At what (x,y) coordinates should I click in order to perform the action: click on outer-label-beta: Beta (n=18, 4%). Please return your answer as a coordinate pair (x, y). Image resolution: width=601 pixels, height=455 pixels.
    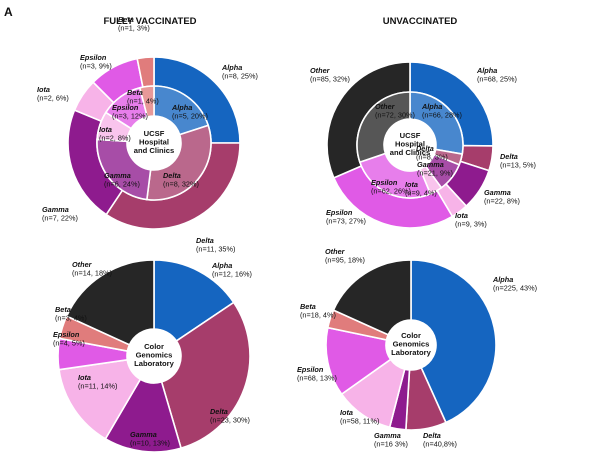
    Looking at the image, I should click on (318, 311).